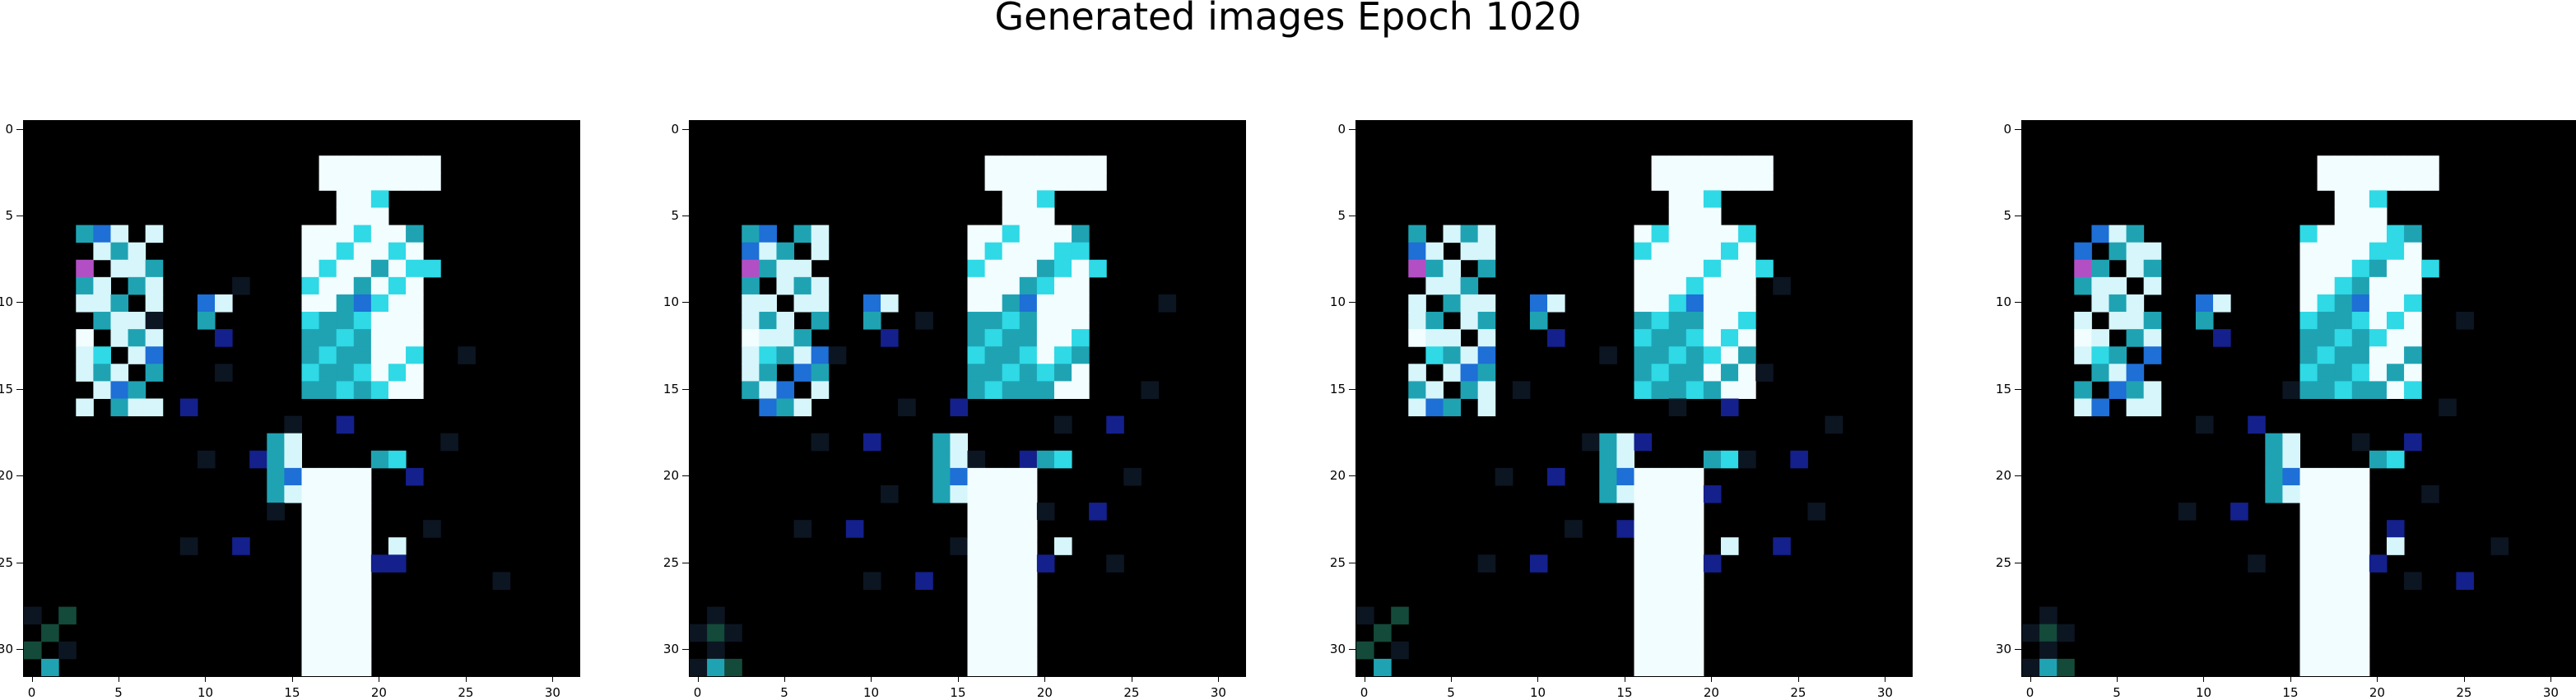  I want to click on x-tick-label: 15, so click(2290, 692).